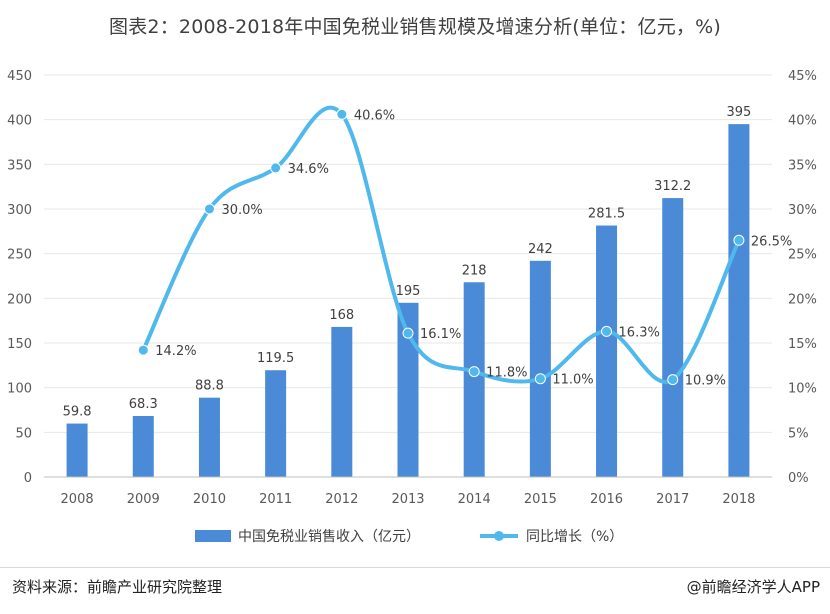 The height and width of the screenshot is (614, 830). What do you see at coordinates (19, 121) in the screenshot?
I see `y-left-tick-label: 400` at bounding box center [19, 121].